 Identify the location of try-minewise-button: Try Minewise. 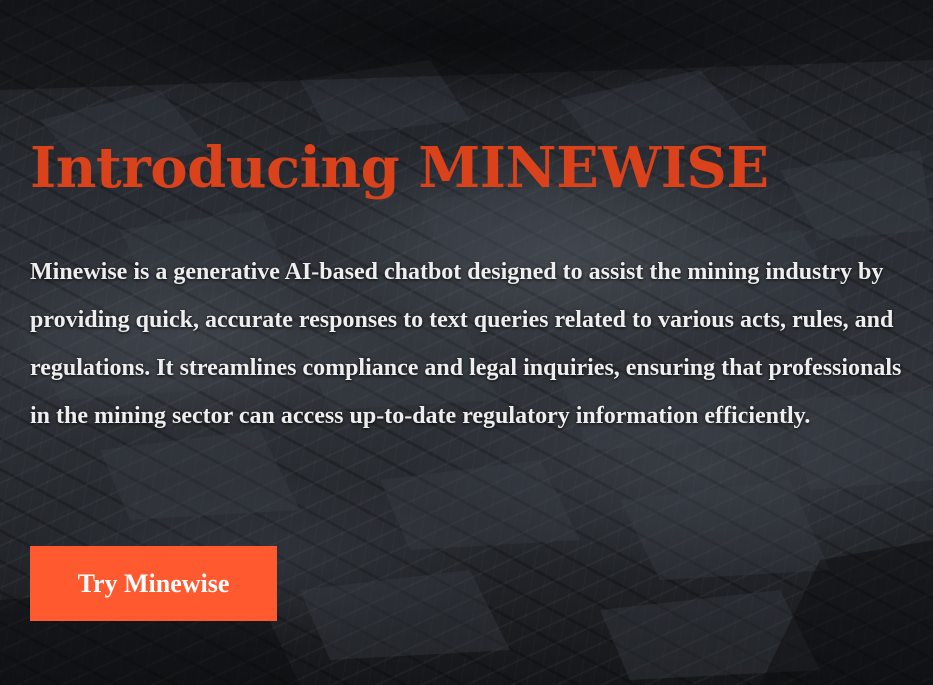
(153, 583).